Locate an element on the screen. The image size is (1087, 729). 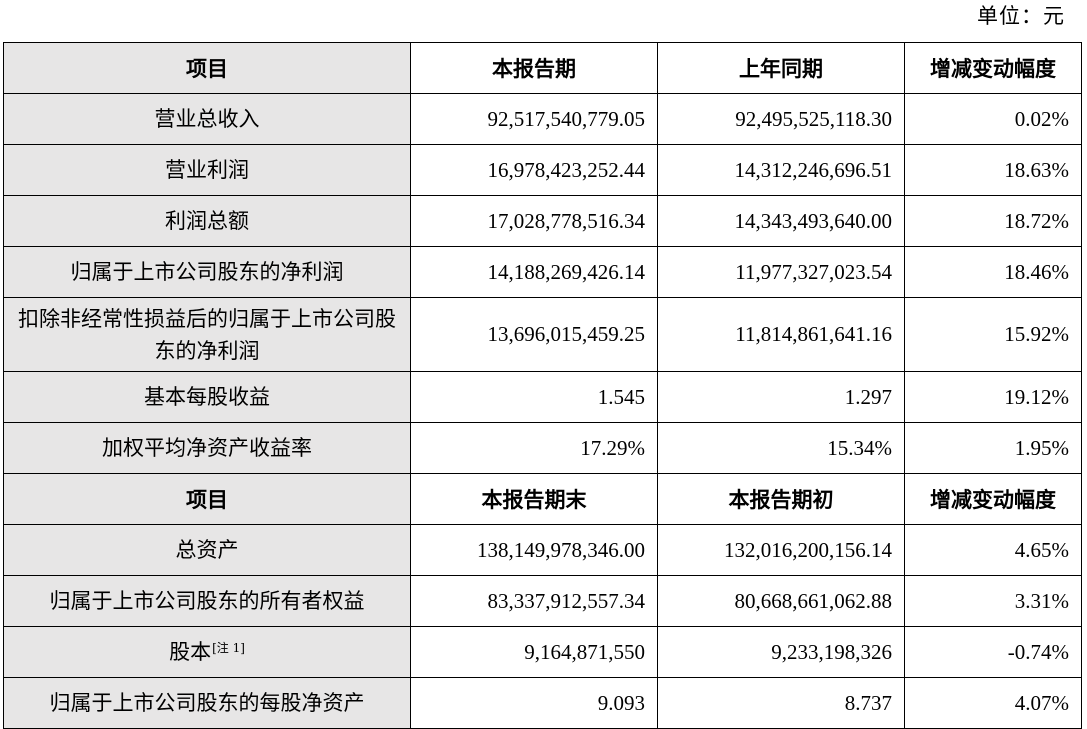
row-change-value: 18.46% is located at coordinates (993, 272).